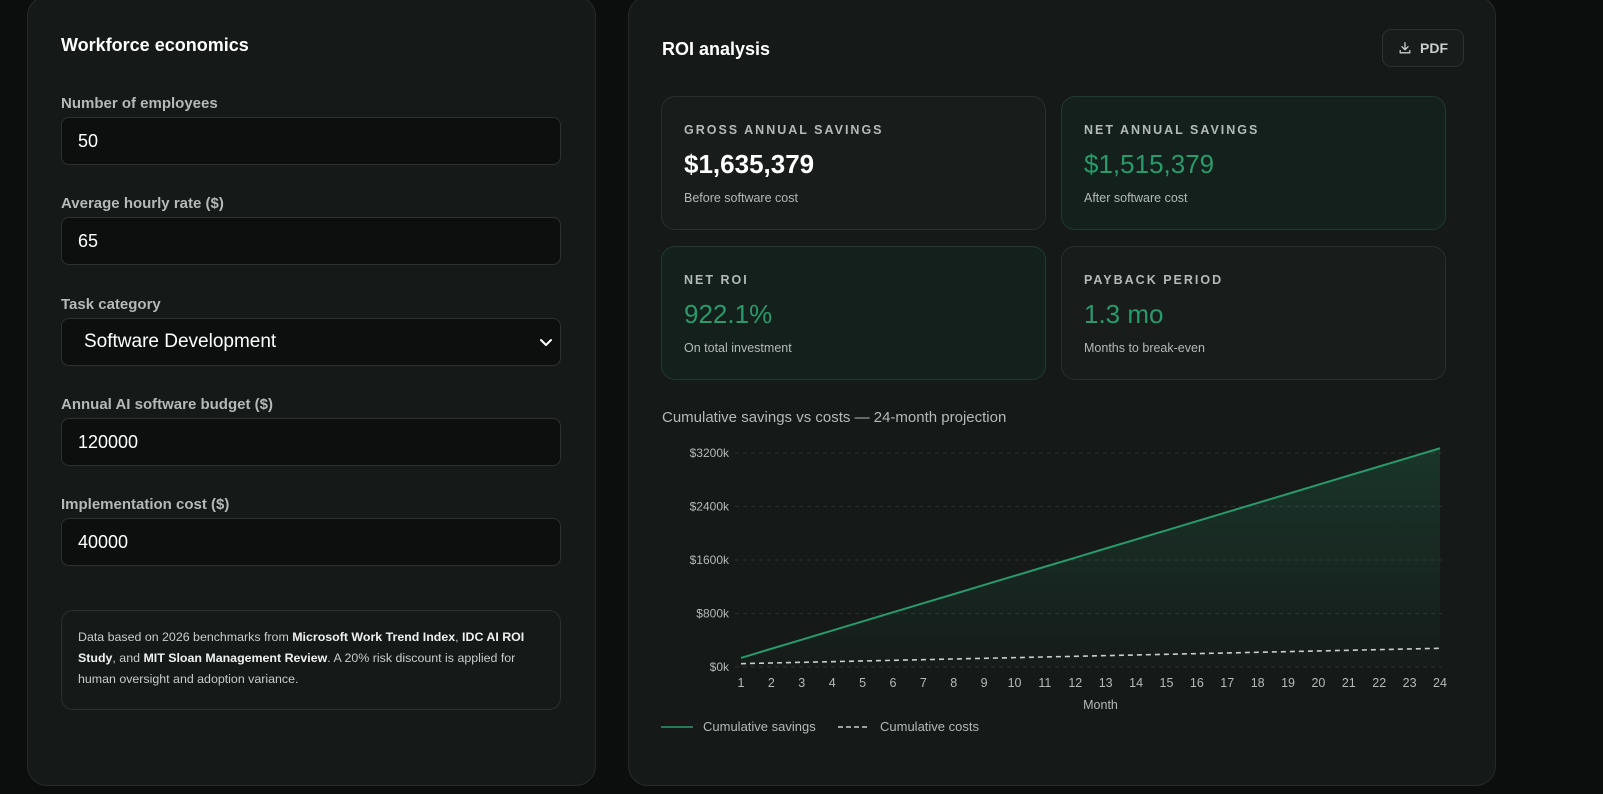  What do you see at coordinates (1167, 683) in the screenshot?
I see `x-tick-label: 15` at bounding box center [1167, 683].